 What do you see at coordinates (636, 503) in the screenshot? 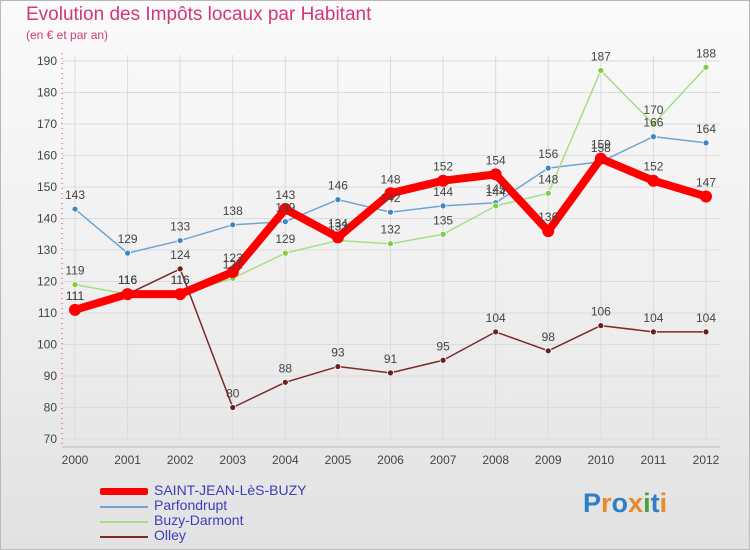
I see `logo-letter: x` at bounding box center [636, 503].